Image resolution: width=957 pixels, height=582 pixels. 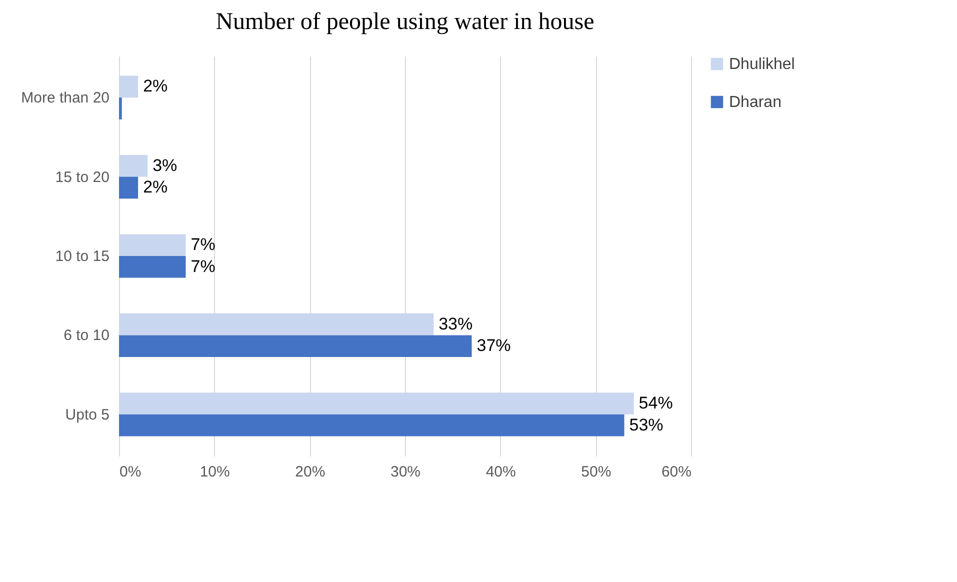 I want to click on y-tick-label: 6 to 10, so click(x=87, y=335).